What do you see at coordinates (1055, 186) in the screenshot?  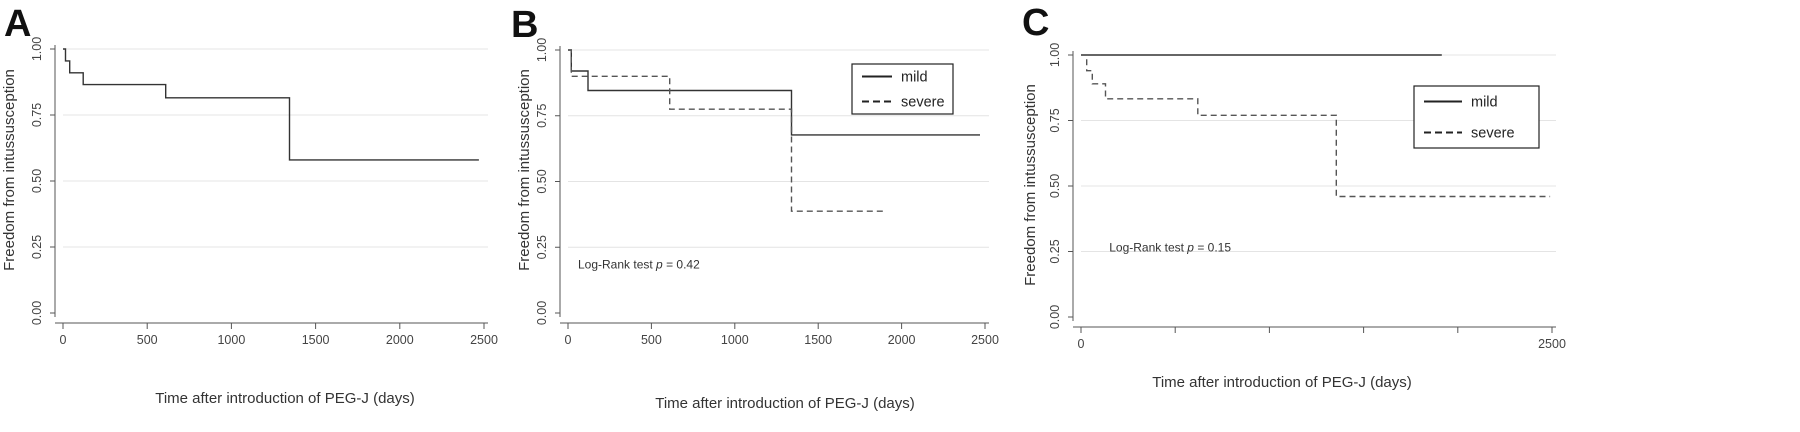 I see `panel-c-y-tick-label: 0.50` at bounding box center [1055, 186].